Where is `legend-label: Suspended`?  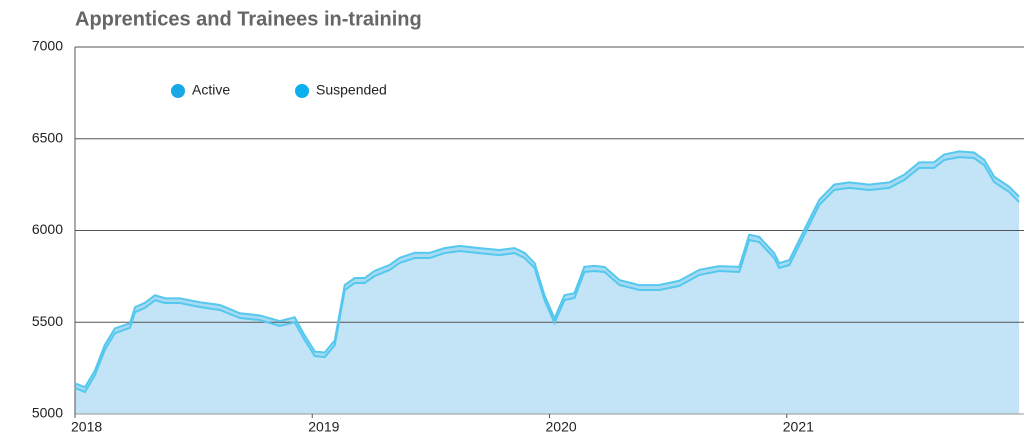
legend-label: Suspended is located at coordinates (351, 90).